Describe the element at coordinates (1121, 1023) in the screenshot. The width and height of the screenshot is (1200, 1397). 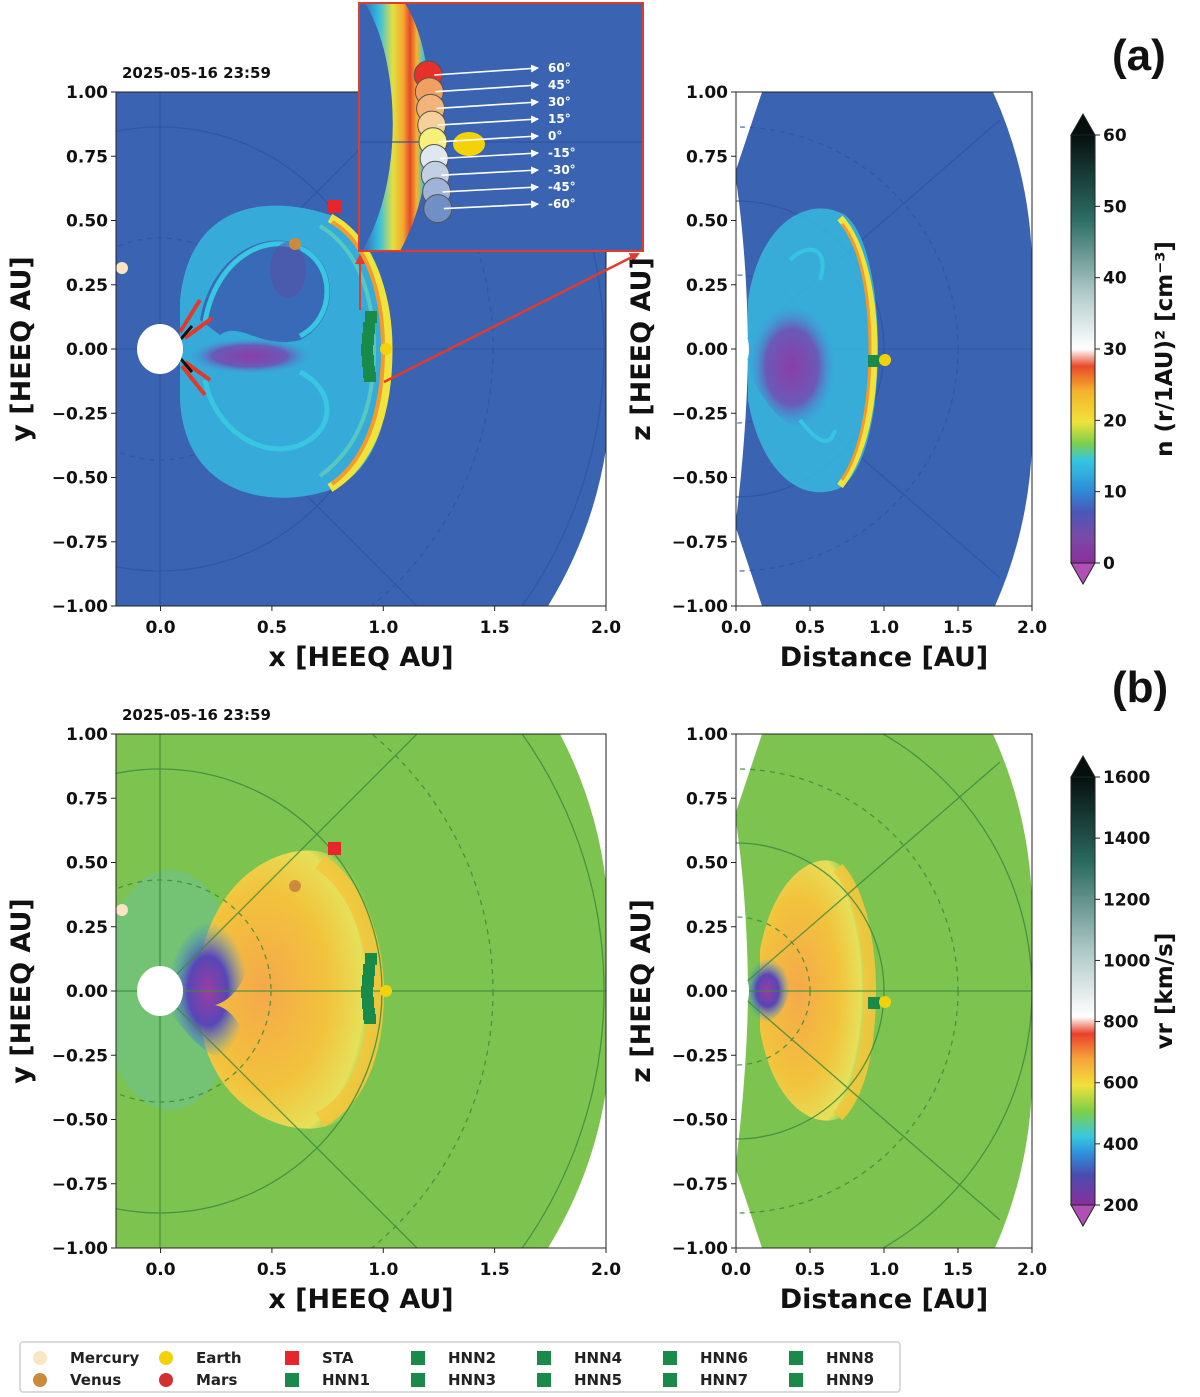
I see `colorbar-tick-label: 800` at that location.